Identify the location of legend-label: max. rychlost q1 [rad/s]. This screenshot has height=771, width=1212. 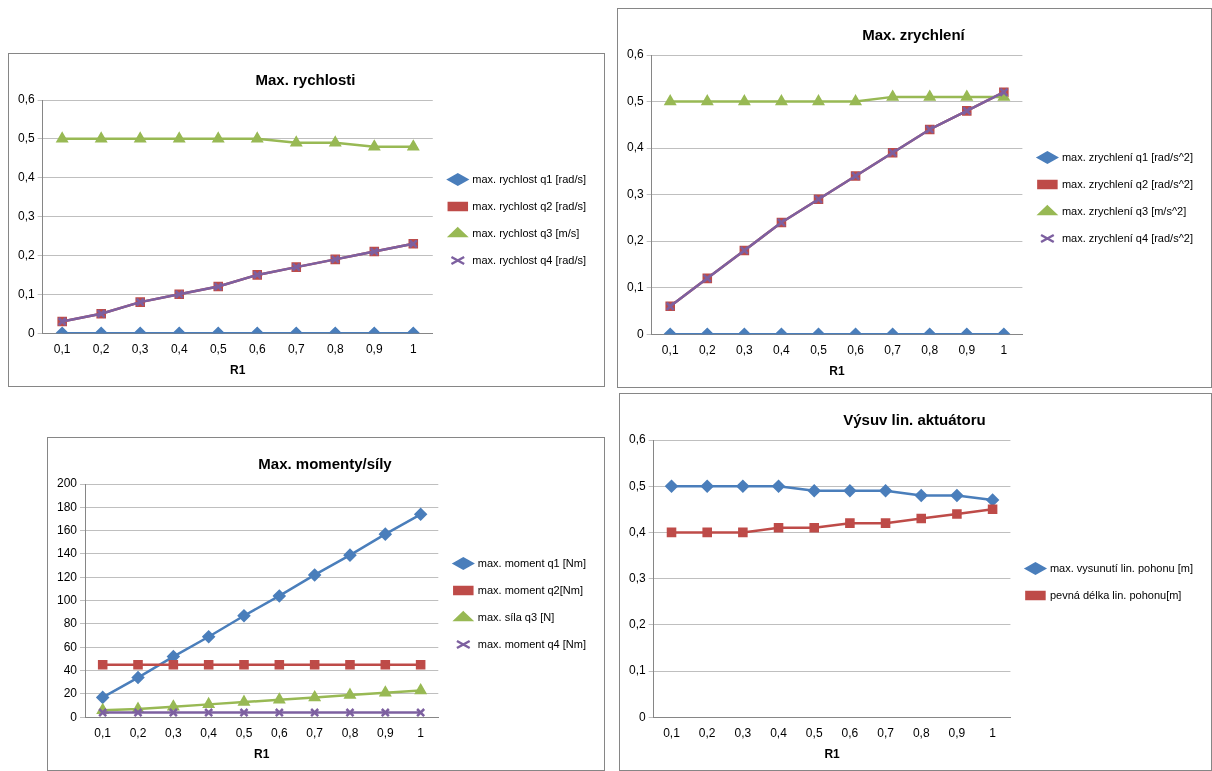
(529, 178).